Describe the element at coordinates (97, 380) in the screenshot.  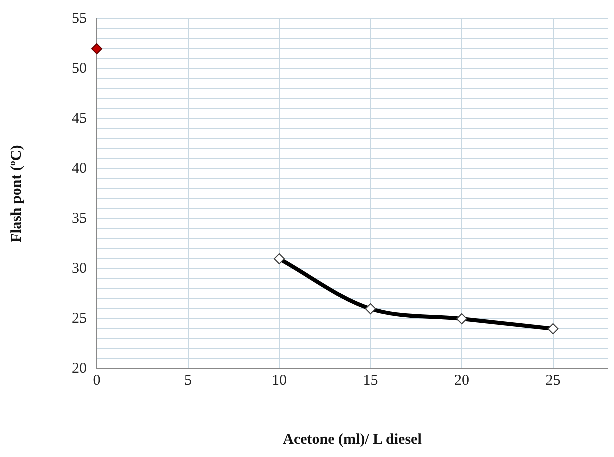
I see `x-tick-label: 0` at that location.